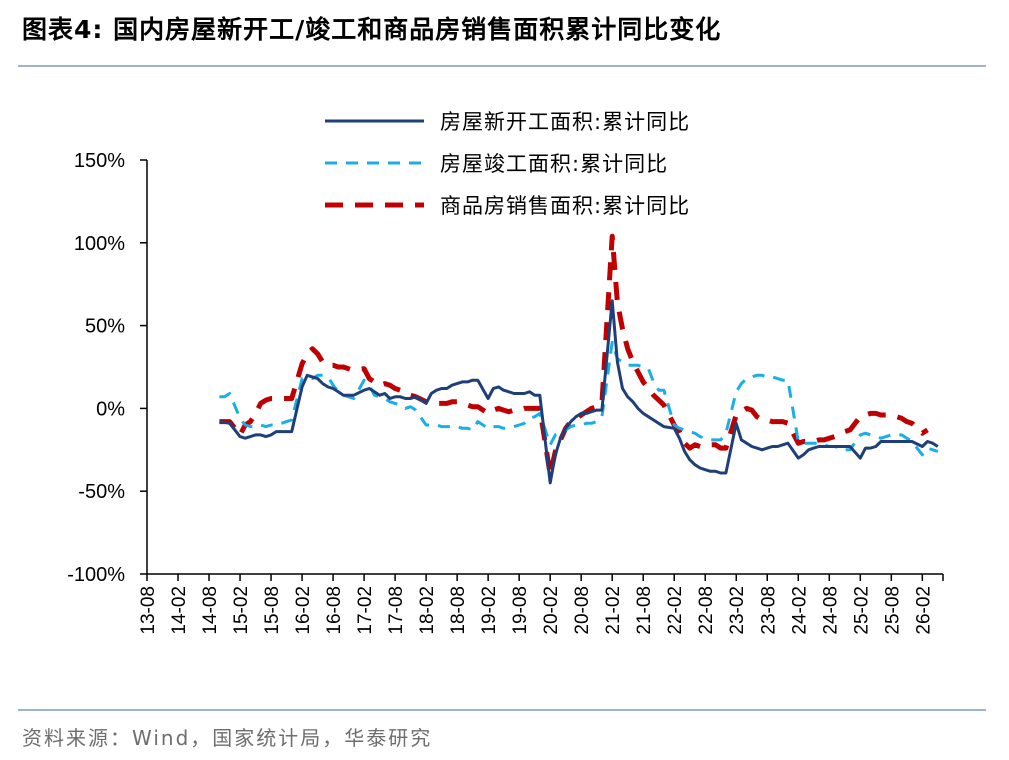  What do you see at coordinates (101, 492) in the screenshot?
I see `y-tick-label: -50%` at bounding box center [101, 492].